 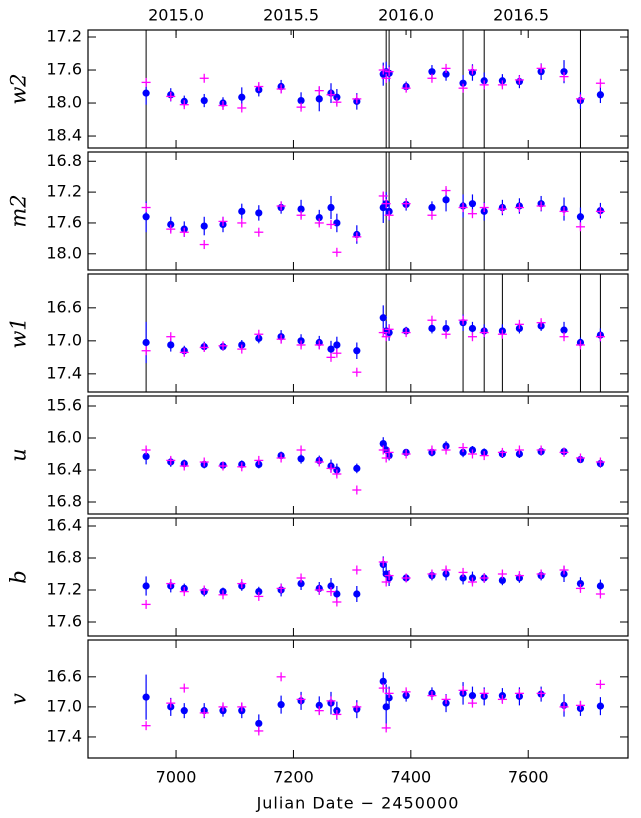 What do you see at coordinates (410, 777) in the screenshot?
I see `x-tick-label: 7400` at bounding box center [410, 777].